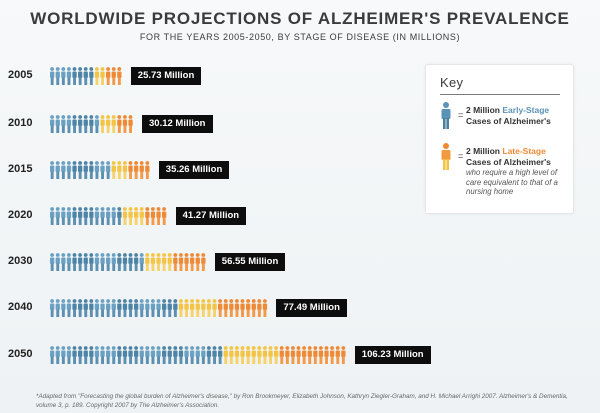 This screenshot has height=413, width=600. Describe the element at coordinates (177, 124) in the screenshot. I see `total-label-2010: 30.12 Million` at that location.